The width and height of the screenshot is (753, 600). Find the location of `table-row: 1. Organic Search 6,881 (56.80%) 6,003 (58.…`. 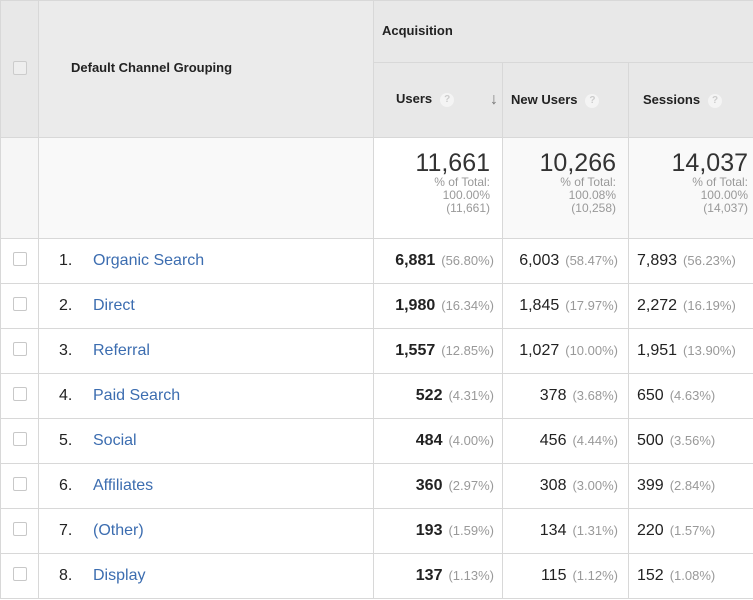

table-row: 1. Organic Search 6,881 (56.80%) 6,003 (58.… is located at coordinates (376, 261).